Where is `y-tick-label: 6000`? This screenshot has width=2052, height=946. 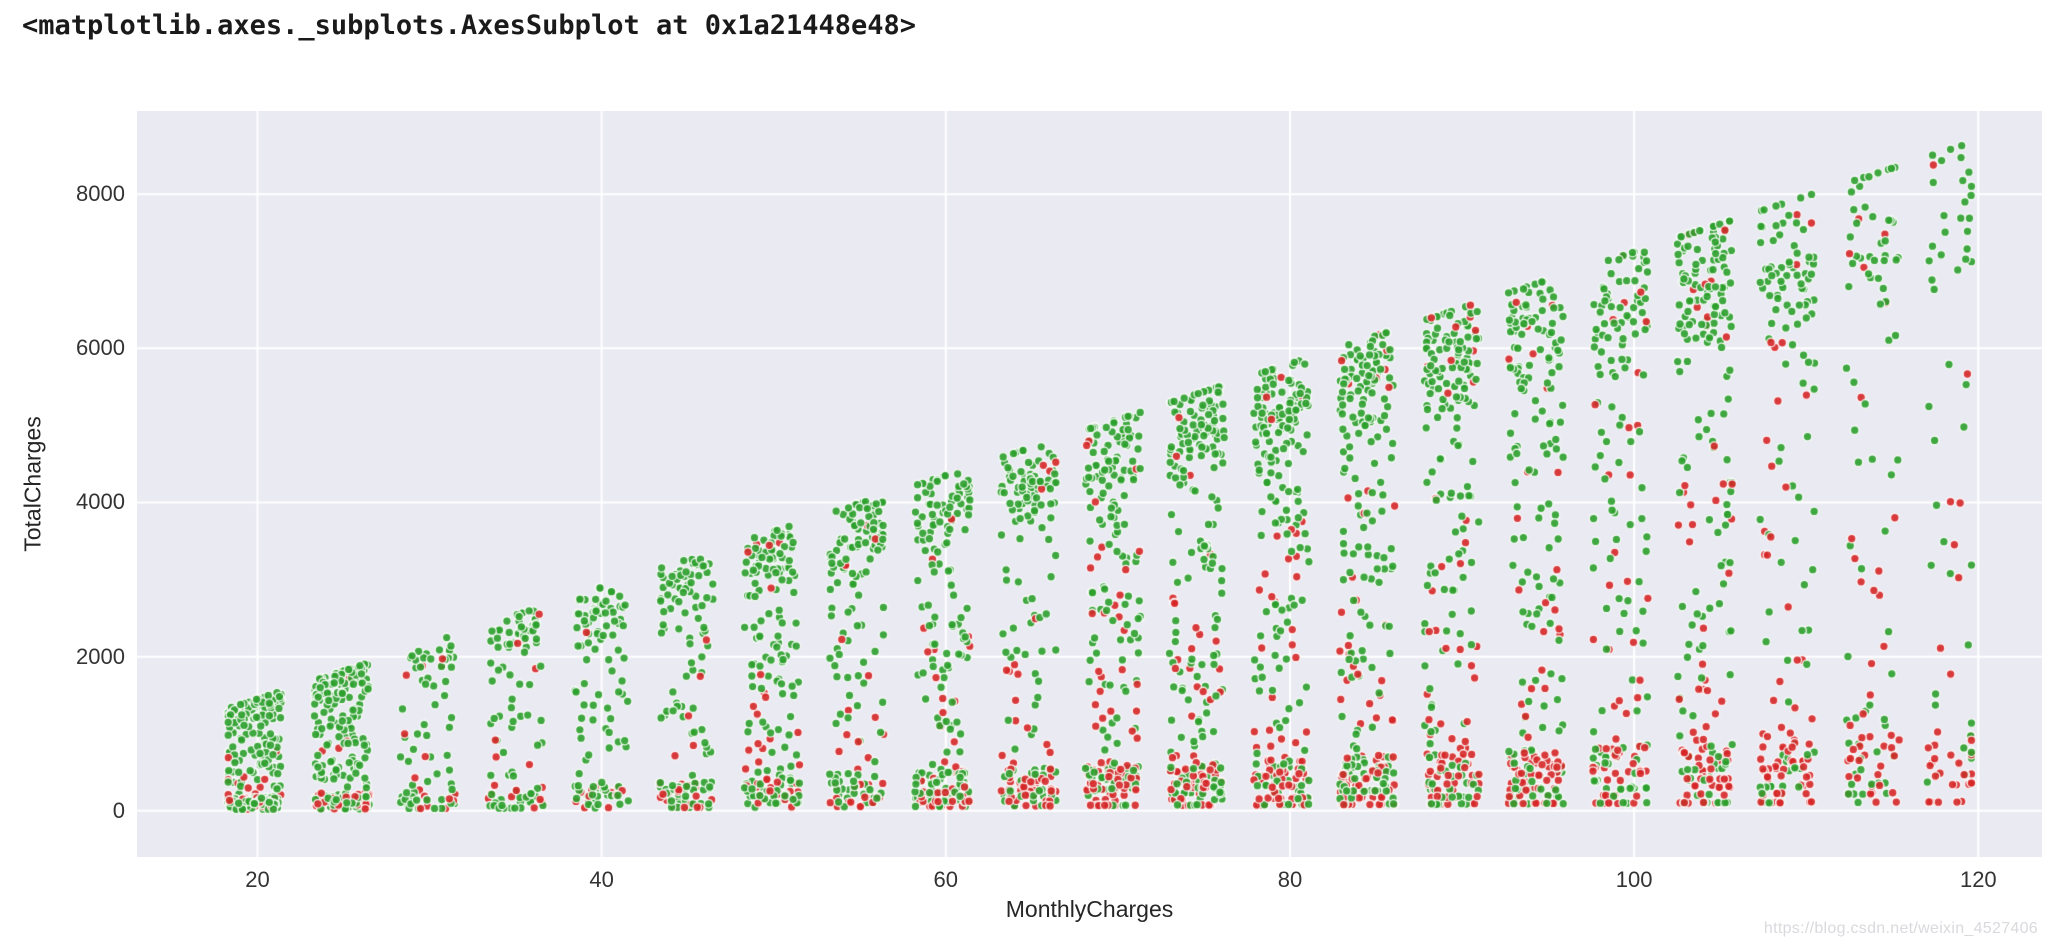 y-tick-label: 6000 is located at coordinates (100, 348).